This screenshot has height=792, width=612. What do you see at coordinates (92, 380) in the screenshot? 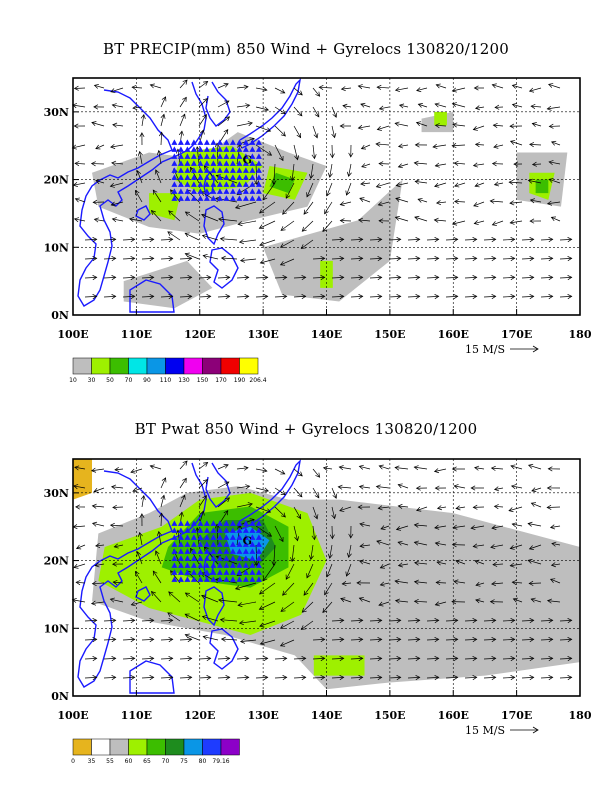
I see `colorbar-label: 30` at bounding box center [92, 380].